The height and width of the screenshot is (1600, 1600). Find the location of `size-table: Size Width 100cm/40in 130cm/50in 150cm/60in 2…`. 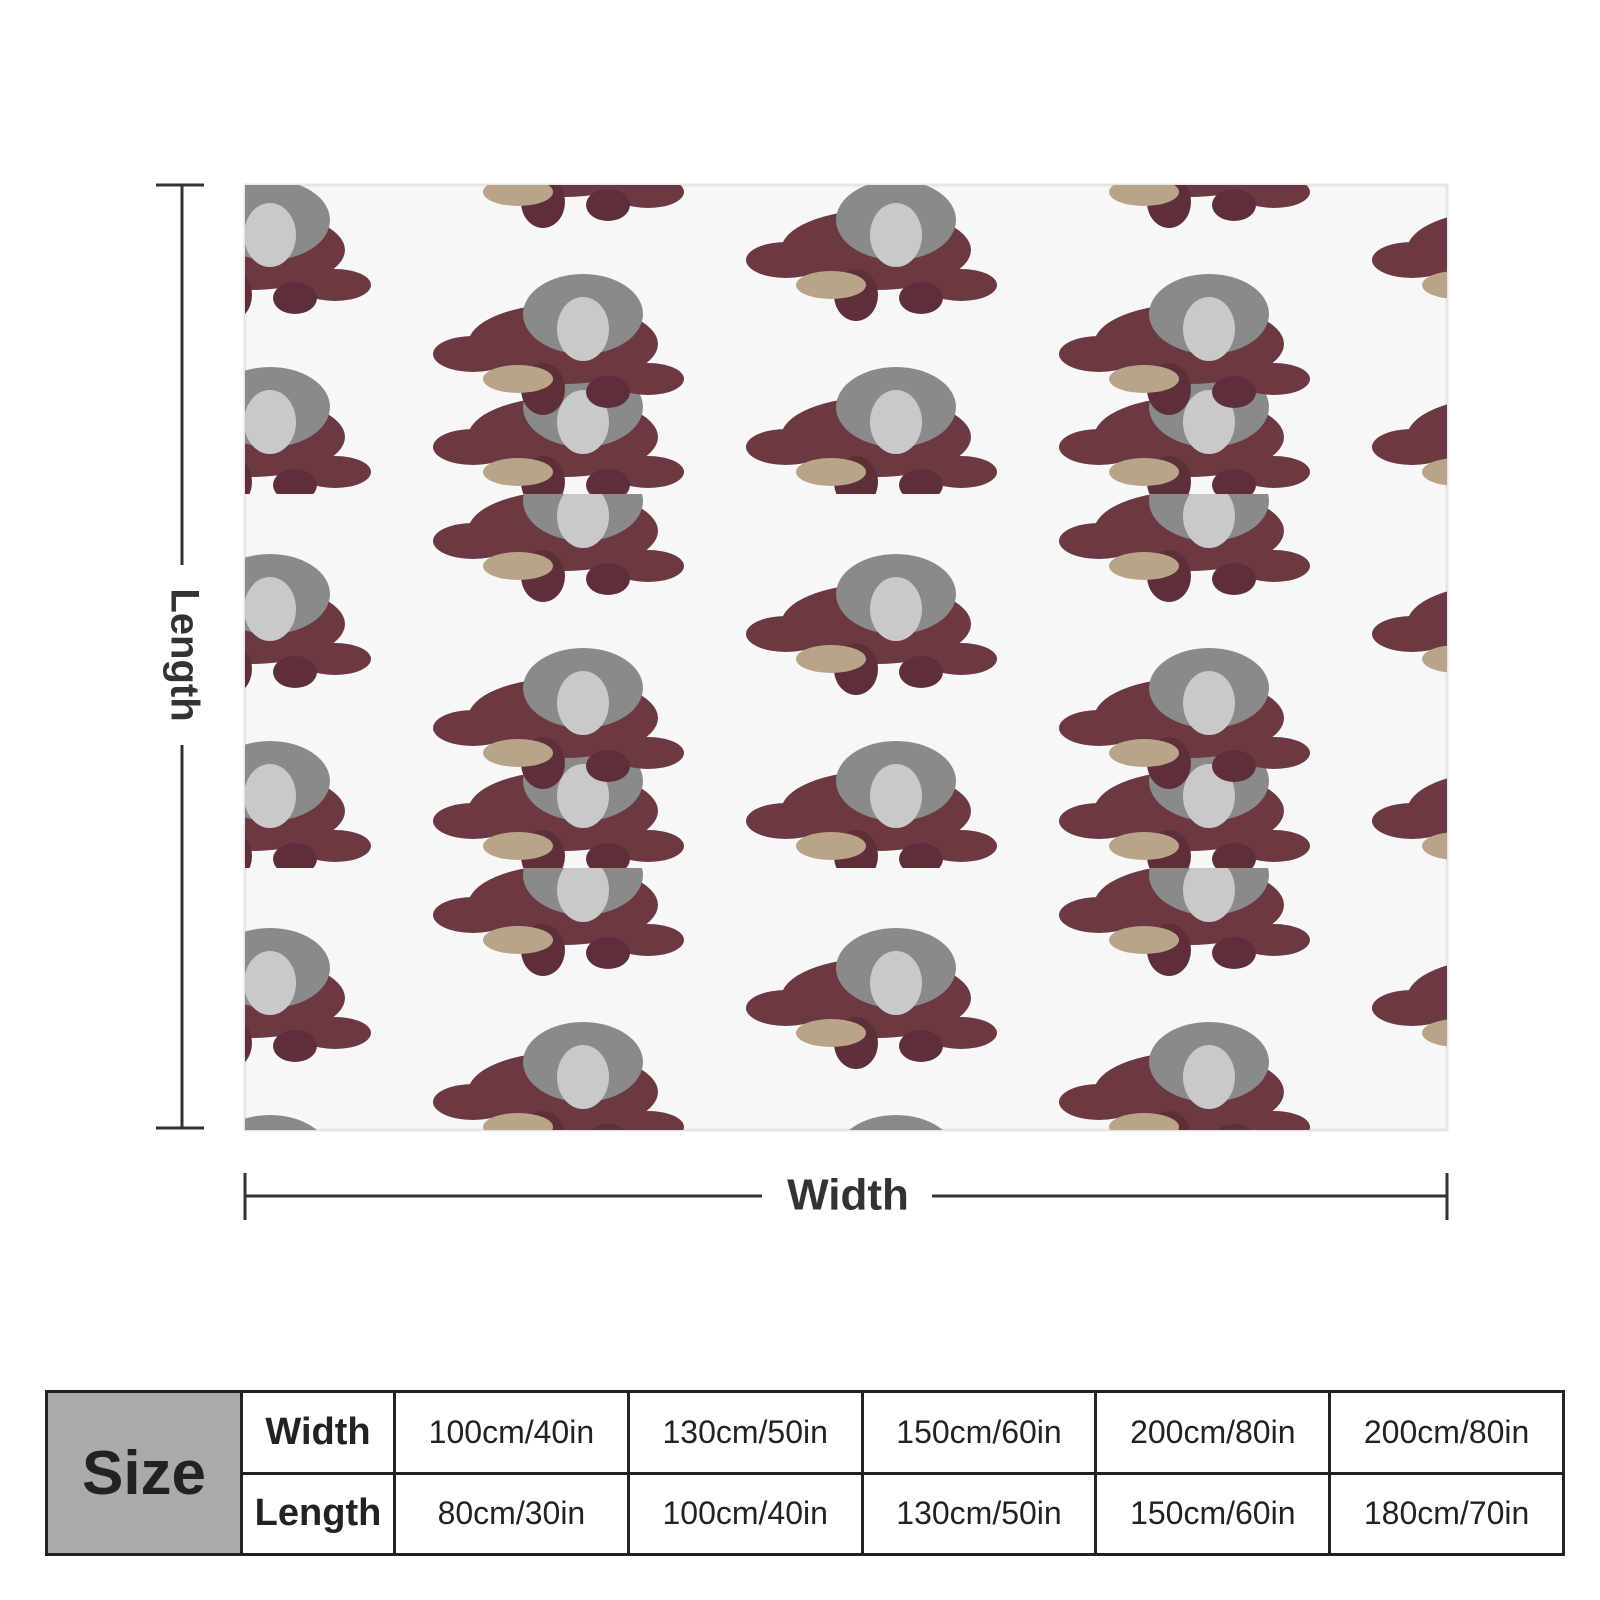

size-table: Size Width 100cm/40in 130cm/50in 150cm/60in 2… is located at coordinates (805, 1473).